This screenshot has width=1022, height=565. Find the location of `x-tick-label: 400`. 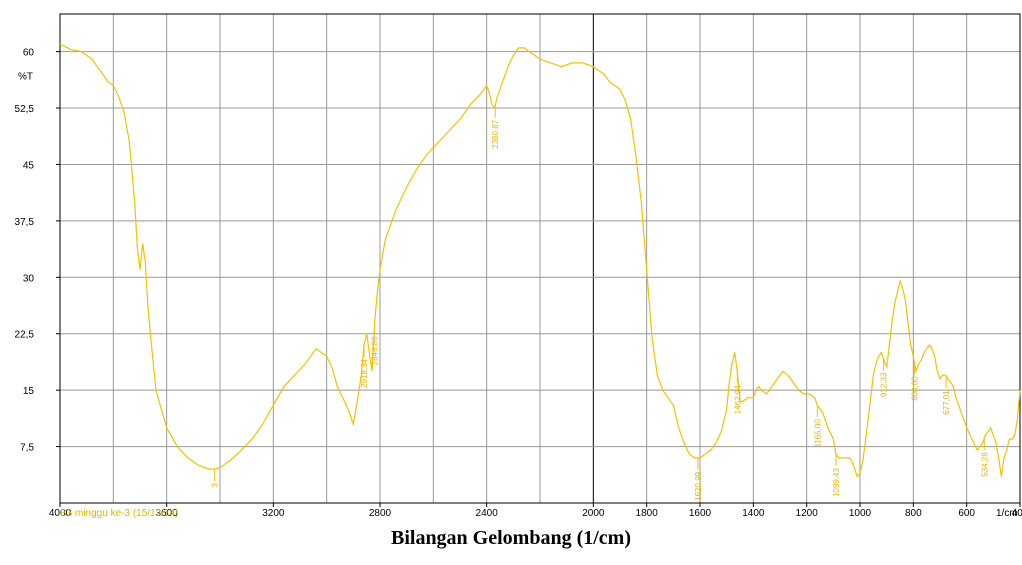

x-tick-label: 400 is located at coordinates (1017, 513).